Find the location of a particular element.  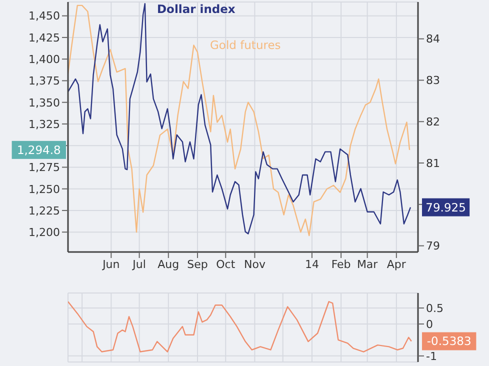

y2-tick-label: 84 is located at coordinates (433, 39).